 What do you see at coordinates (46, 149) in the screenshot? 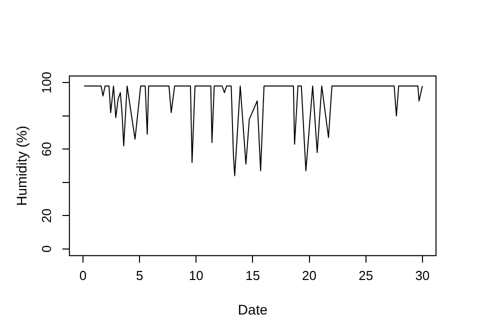
I see `y-tick-label: 60` at bounding box center [46, 149].